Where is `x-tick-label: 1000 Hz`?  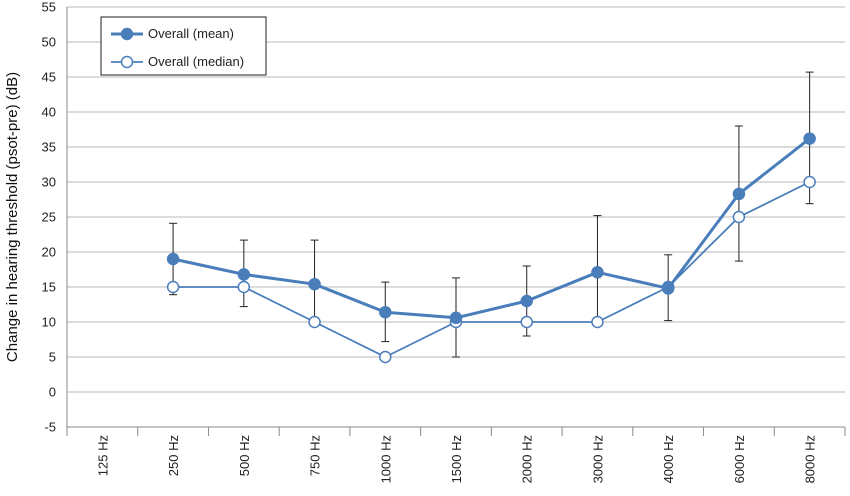
x-tick-label: 1000 Hz is located at coordinates (385, 459).